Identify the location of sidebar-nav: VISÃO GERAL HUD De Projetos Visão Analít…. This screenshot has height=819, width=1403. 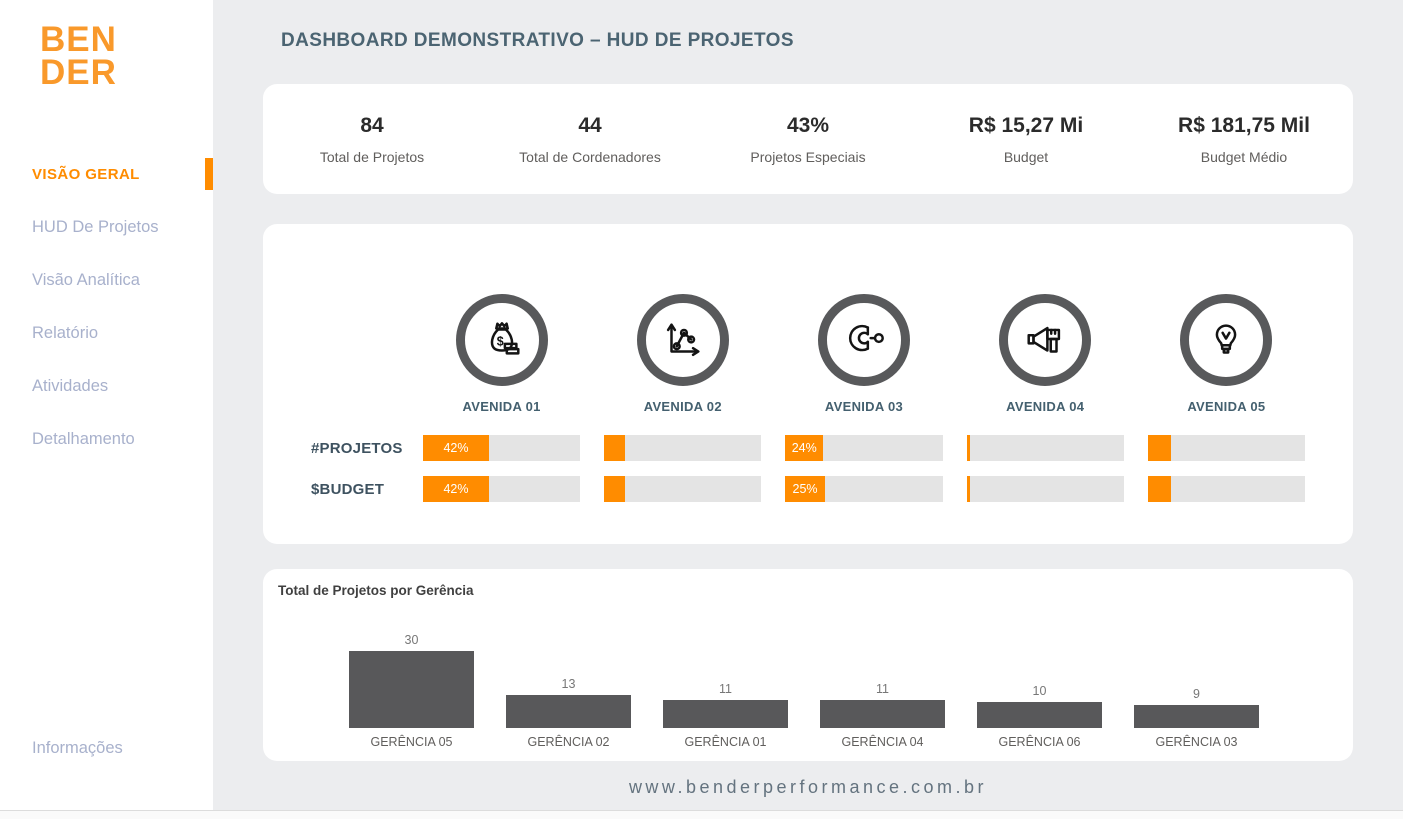
(106, 307).